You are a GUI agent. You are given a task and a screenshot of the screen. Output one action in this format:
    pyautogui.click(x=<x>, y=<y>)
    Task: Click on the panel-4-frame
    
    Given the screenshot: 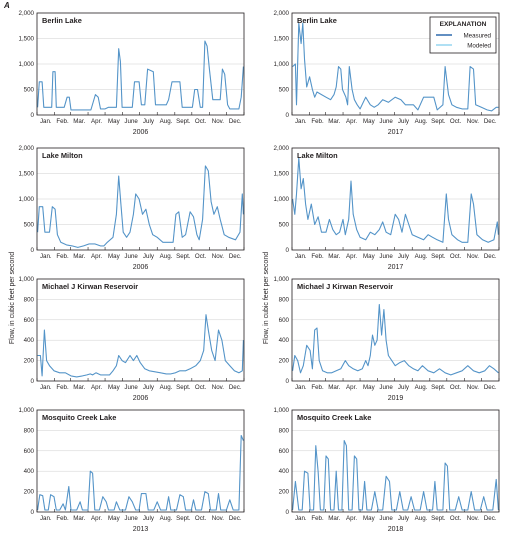 What is the action you would take?
    pyautogui.click(x=395, y=199)
    